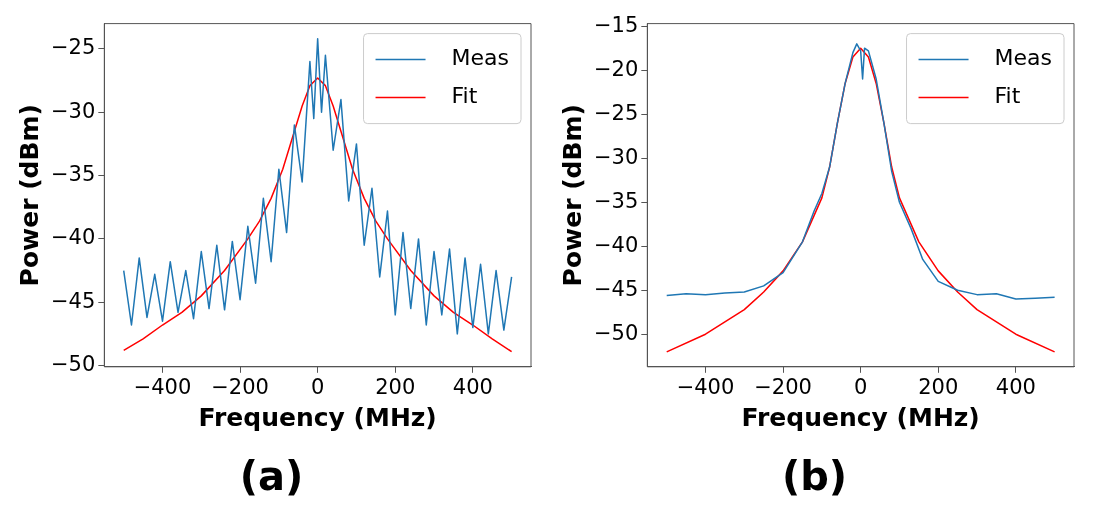  I want to click on text: (a), so click(271, 476).